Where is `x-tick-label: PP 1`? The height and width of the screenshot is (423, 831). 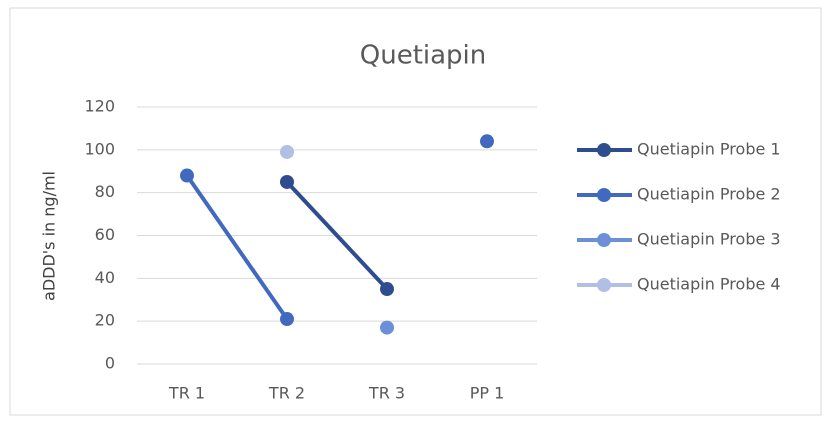
x-tick-label: PP 1 is located at coordinates (487, 393).